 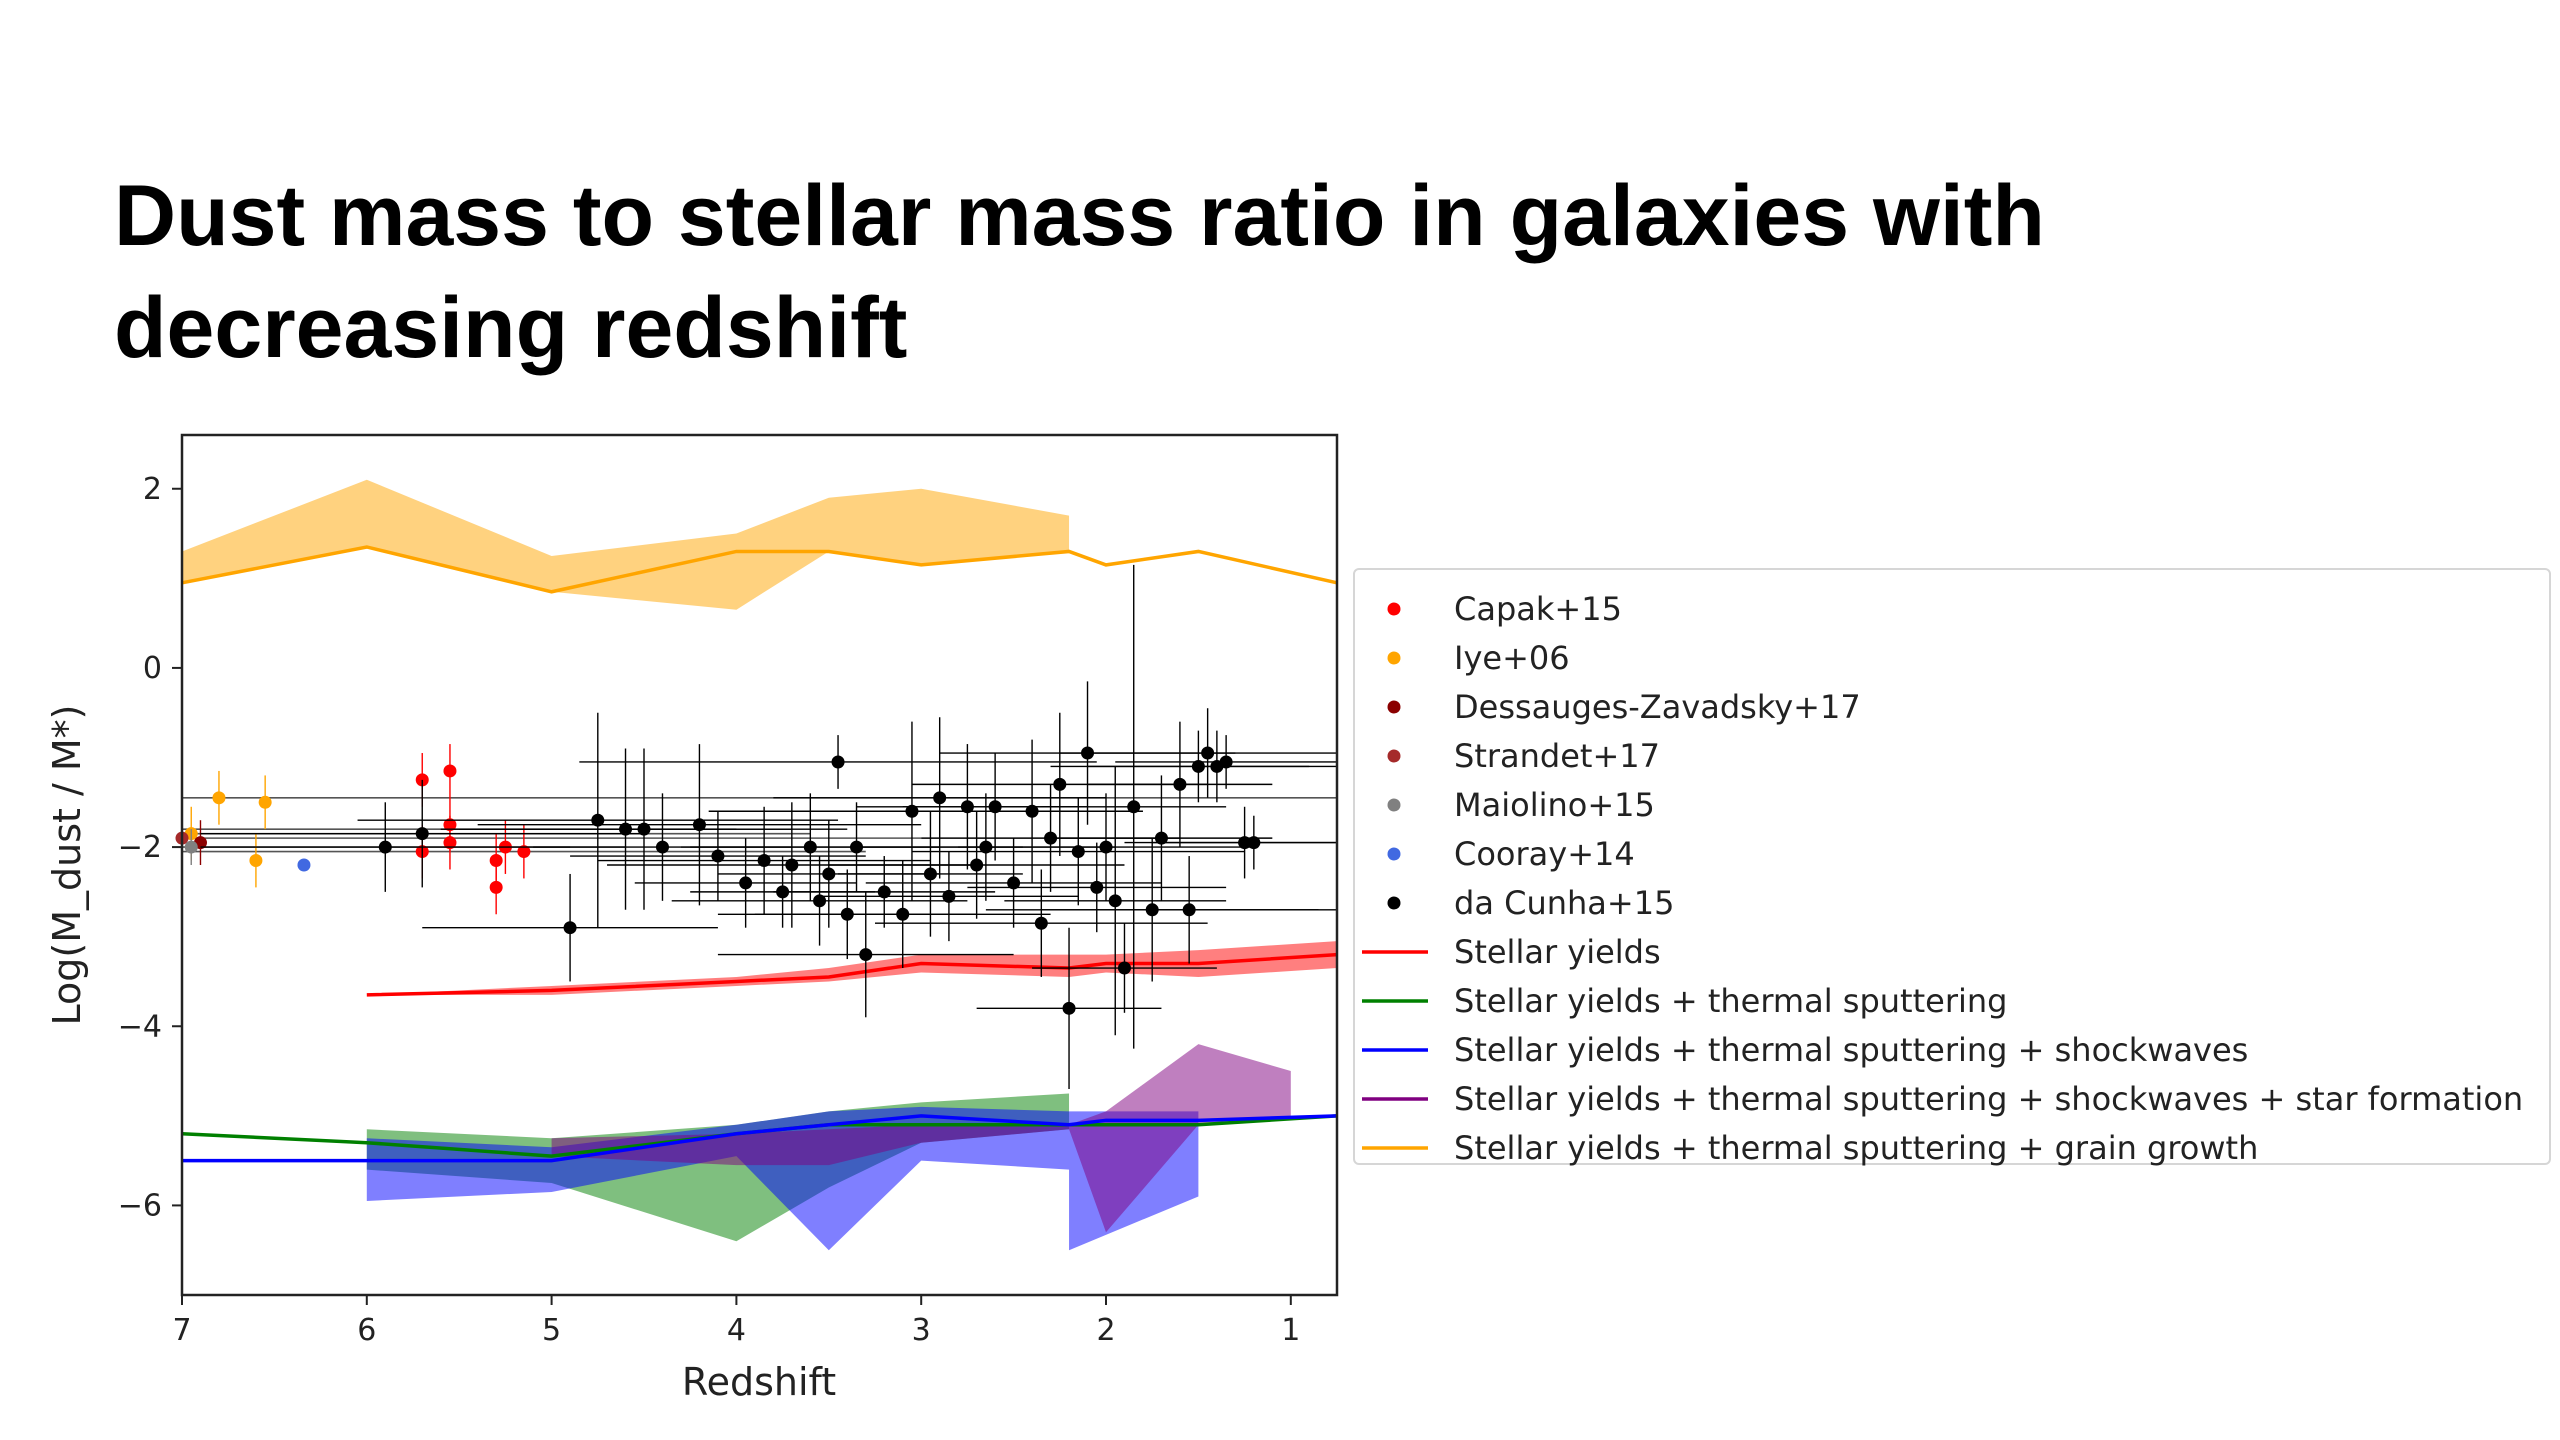 What do you see at coordinates (1557, 952) in the screenshot?
I see `legend-label: Stellar yields` at bounding box center [1557, 952].